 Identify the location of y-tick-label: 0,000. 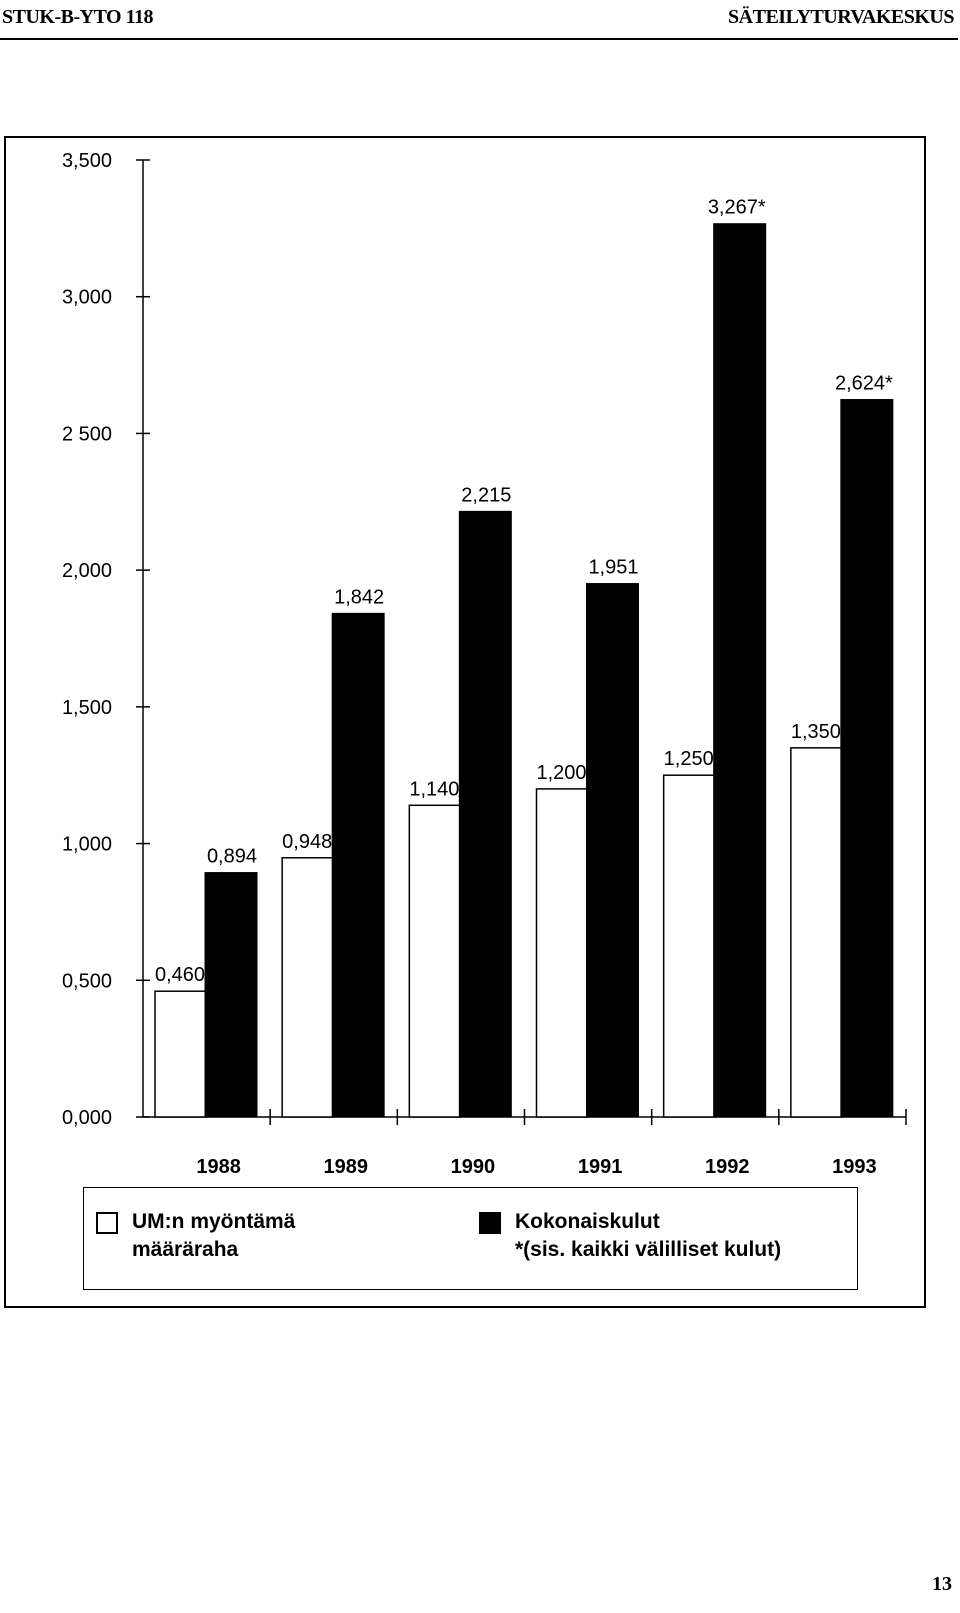
(87, 1118).